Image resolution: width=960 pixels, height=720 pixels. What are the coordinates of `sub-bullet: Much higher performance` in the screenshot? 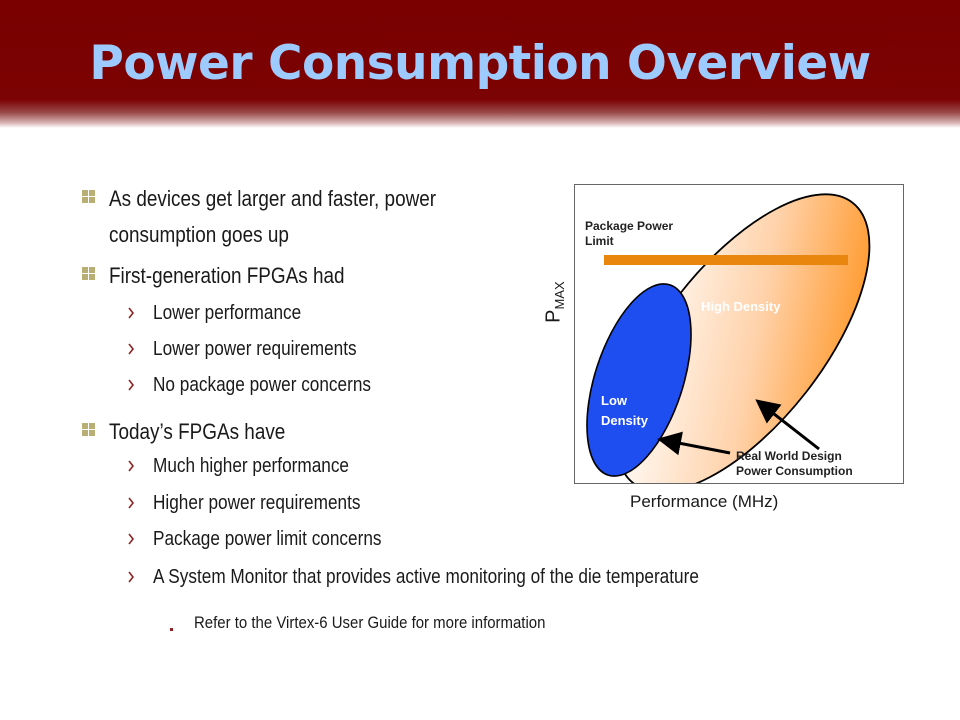 It's located at (251, 466).